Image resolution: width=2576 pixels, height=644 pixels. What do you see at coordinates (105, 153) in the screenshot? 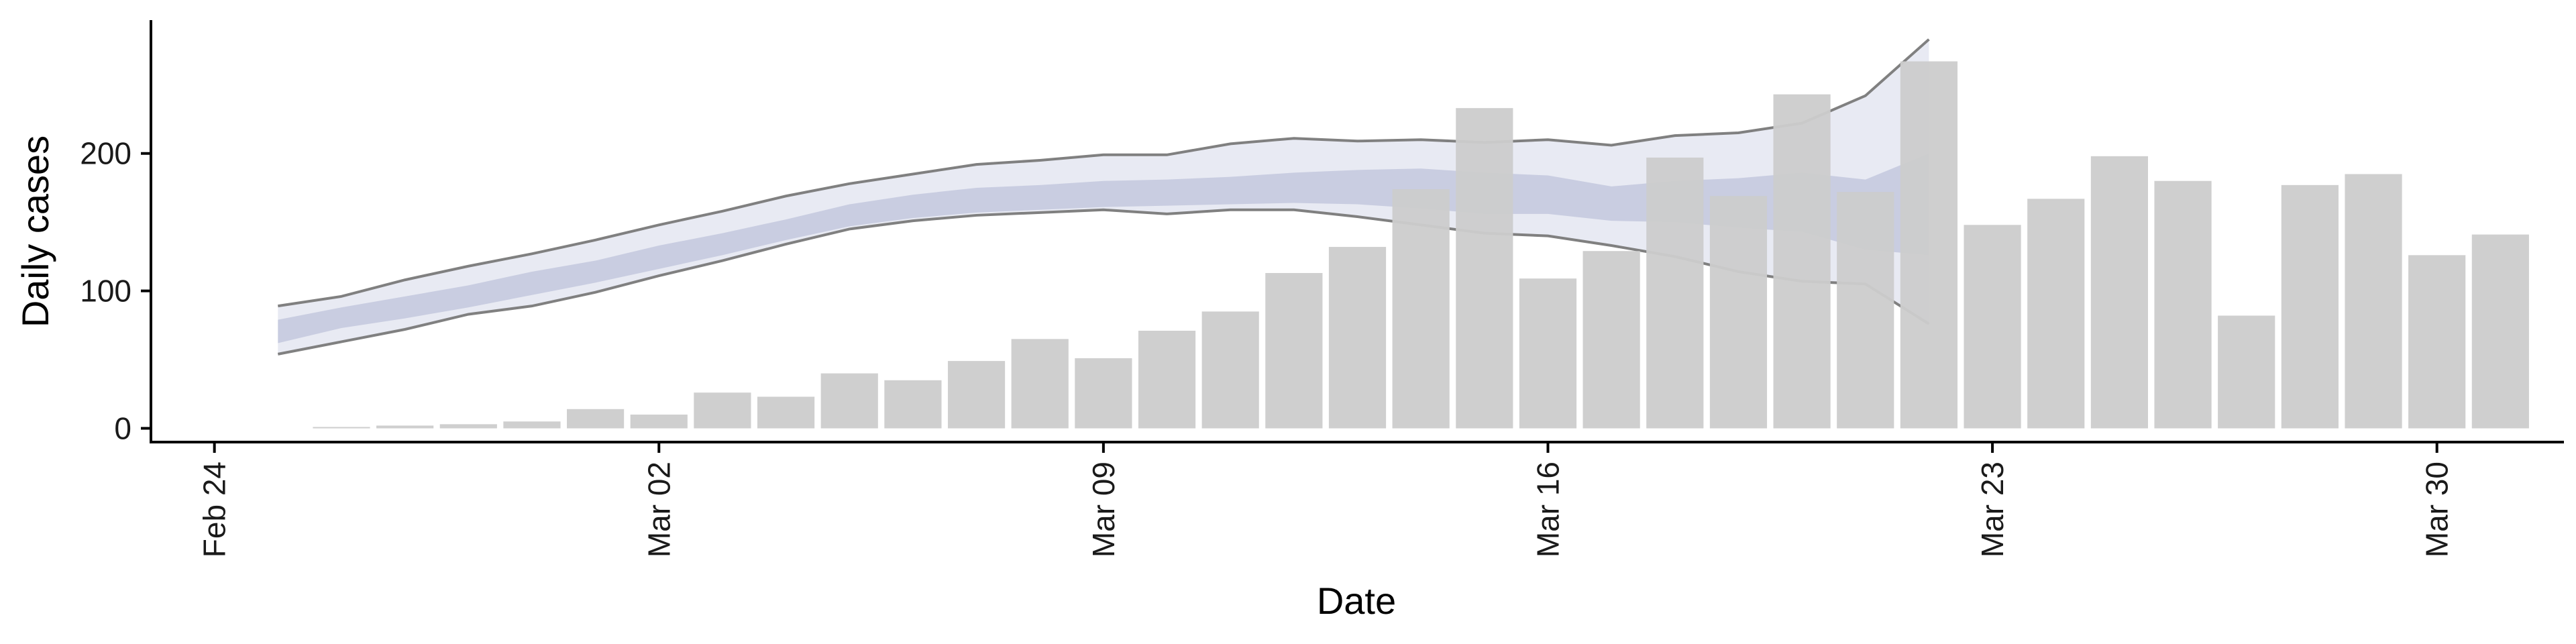
I see `y-tick-label: 200` at bounding box center [105, 153].